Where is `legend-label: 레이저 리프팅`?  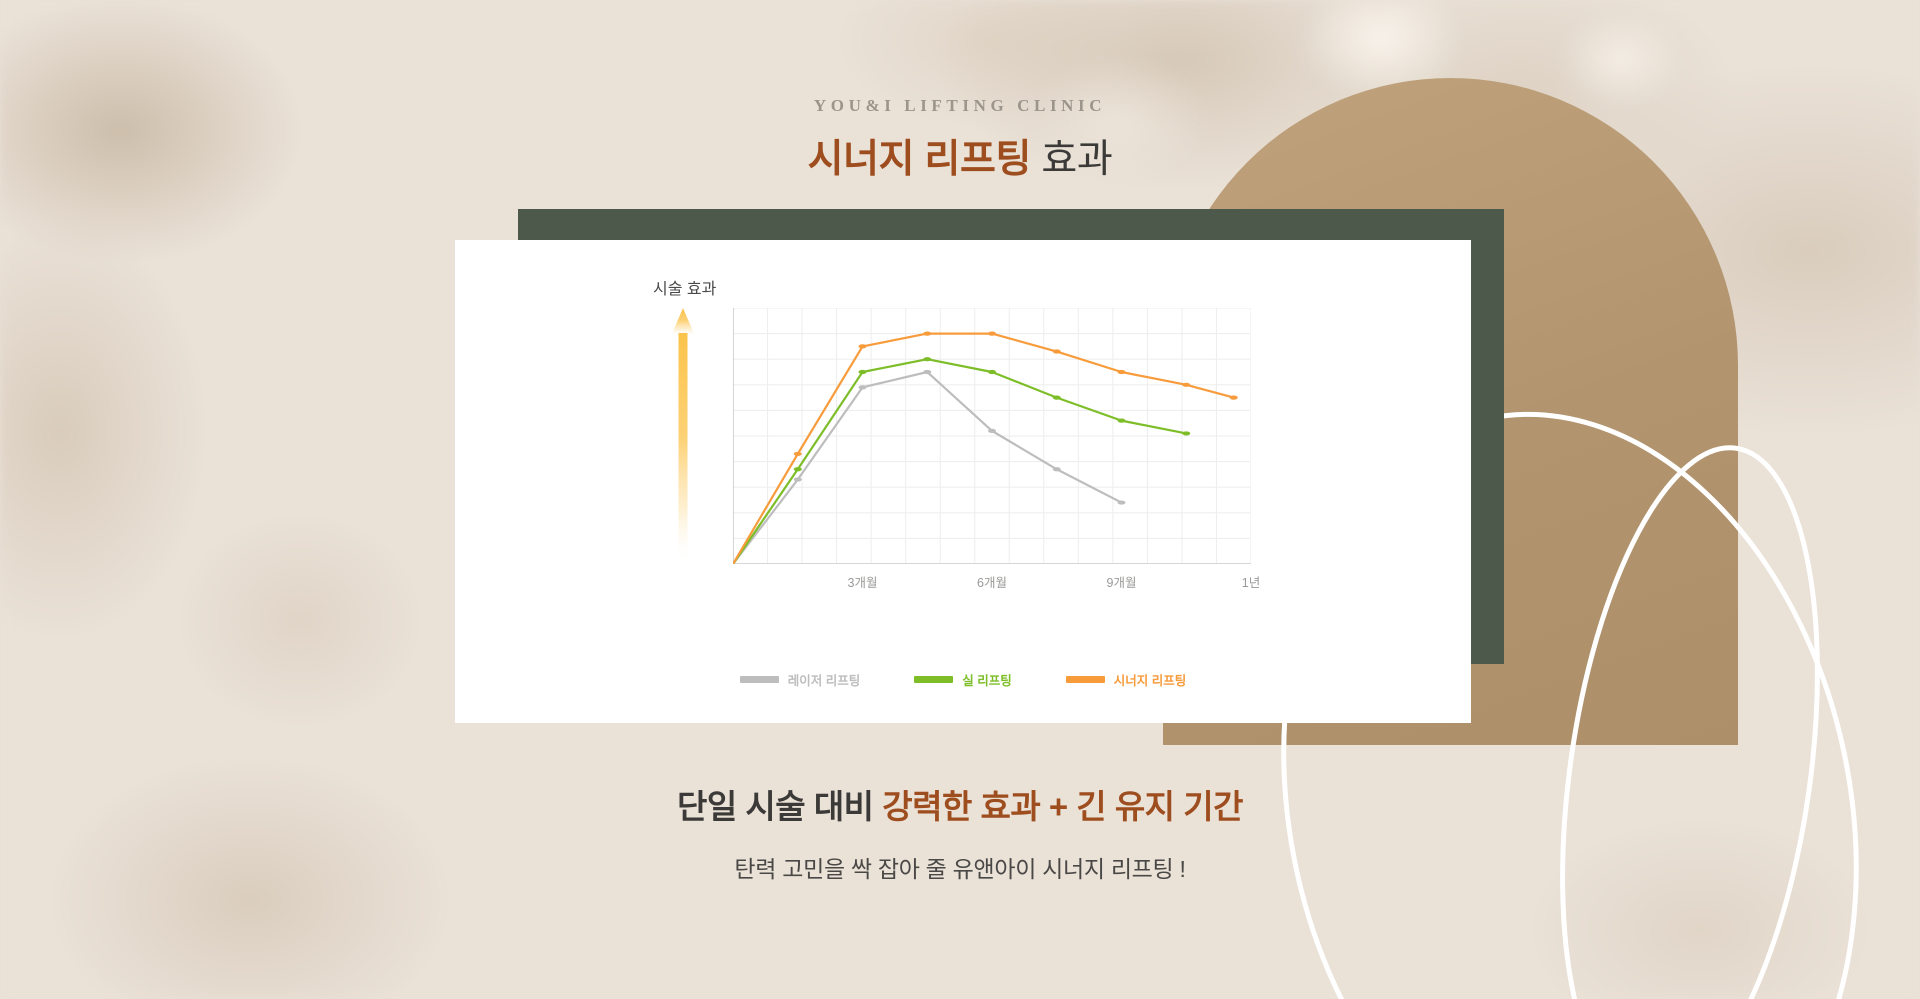
legend-label: 레이저 리프팅 is located at coordinates (824, 681).